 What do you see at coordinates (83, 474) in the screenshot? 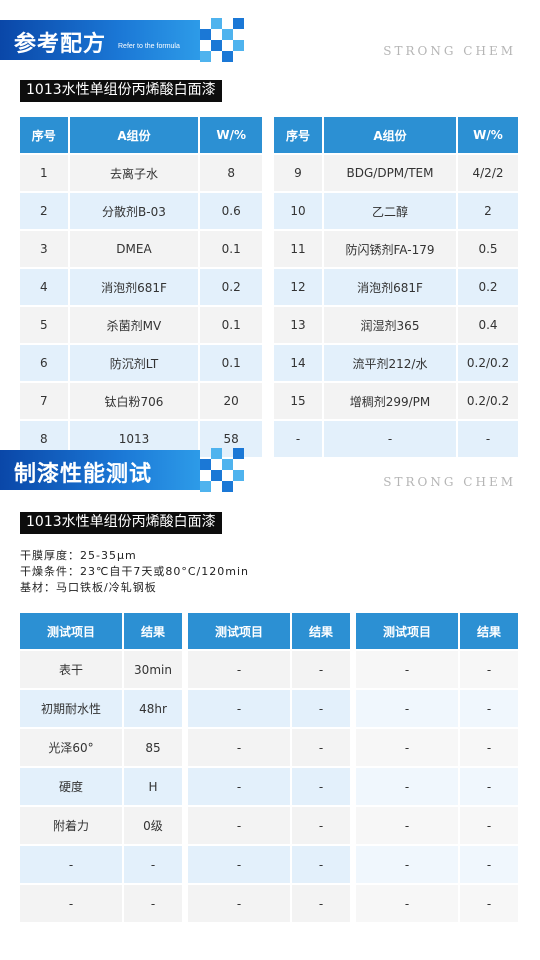
I see `section2-title: 制漆性能测试` at bounding box center [83, 474].